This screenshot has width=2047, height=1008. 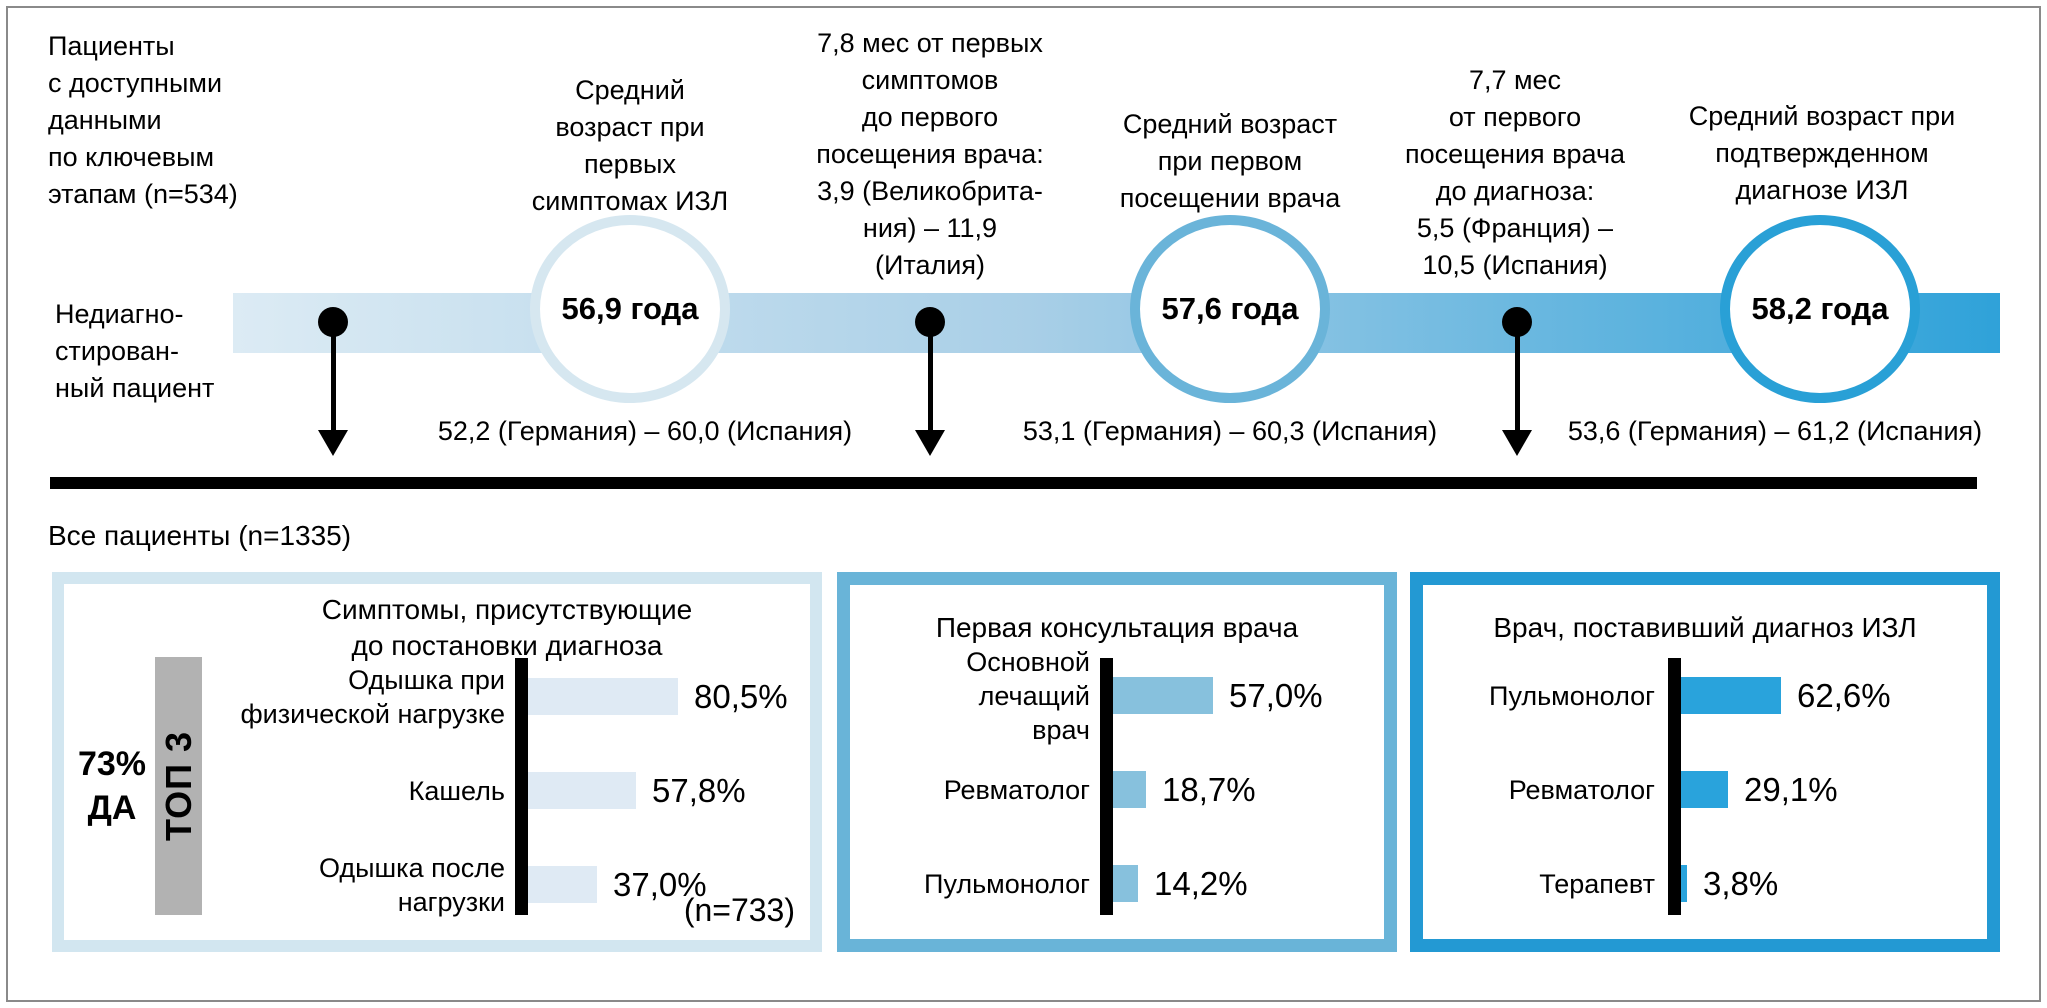 What do you see at coordinates (1201, 883) in the screenshot?
I see `bar-value: 14,2%` at bounding box center [1201, 883].